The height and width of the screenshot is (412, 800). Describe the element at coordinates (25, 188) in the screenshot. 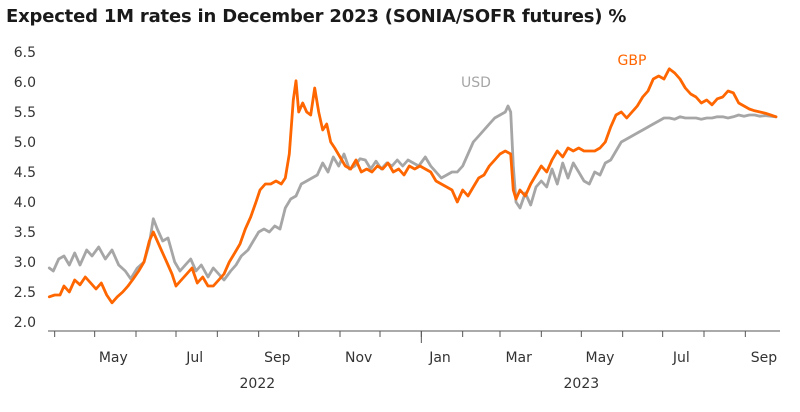

I see `y-axis: 2.0 2.5 3.0 3.5 4.0 4.5 5.0 5.5 6.0 6.5` at that location.